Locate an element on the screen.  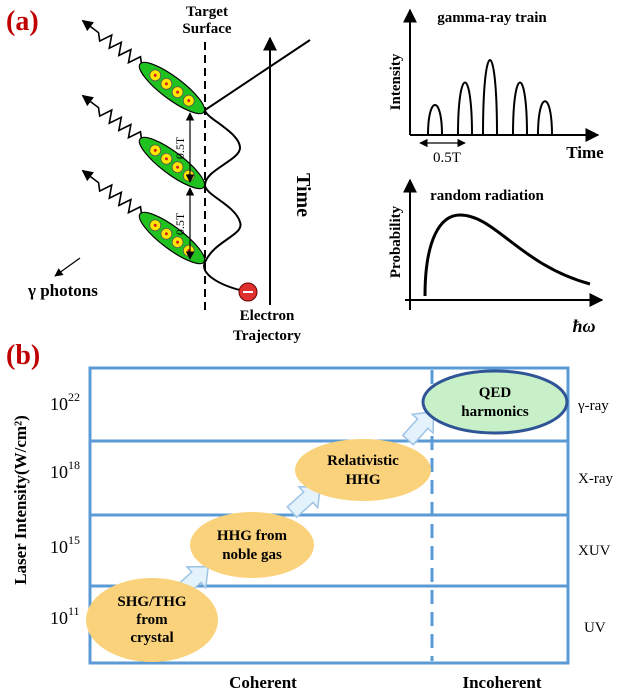
target-label: Target Surface is located at coordinates (206, 20).